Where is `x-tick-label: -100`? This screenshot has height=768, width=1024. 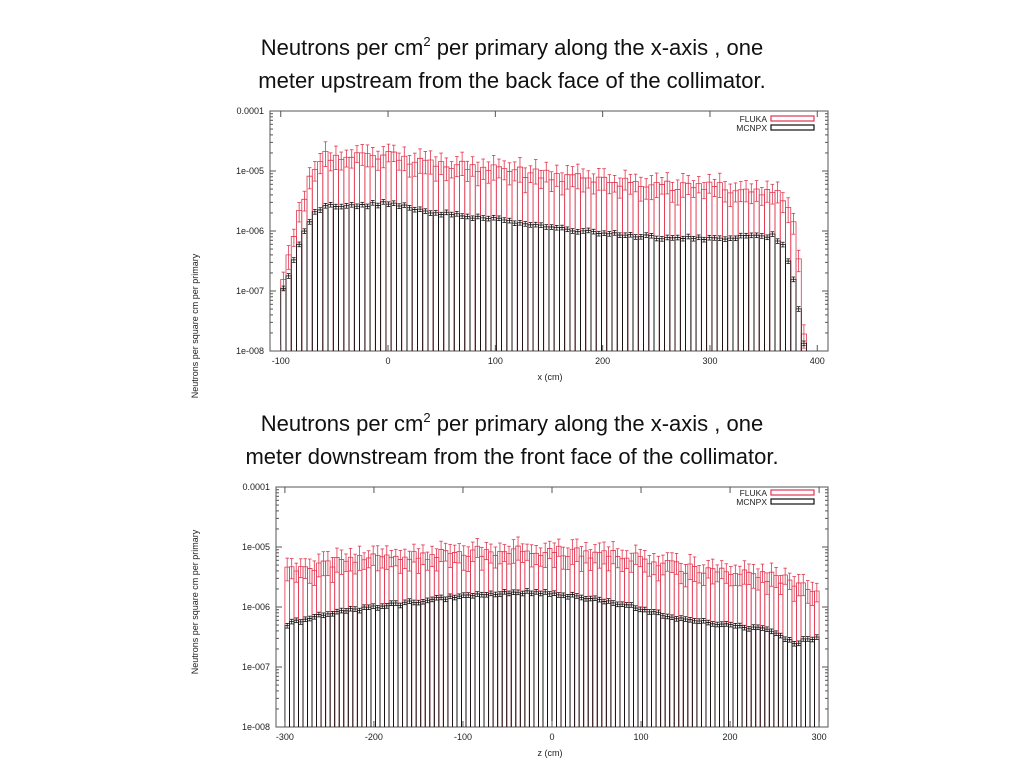
x-tick-label: -100 is located at coordinates (281, 361).